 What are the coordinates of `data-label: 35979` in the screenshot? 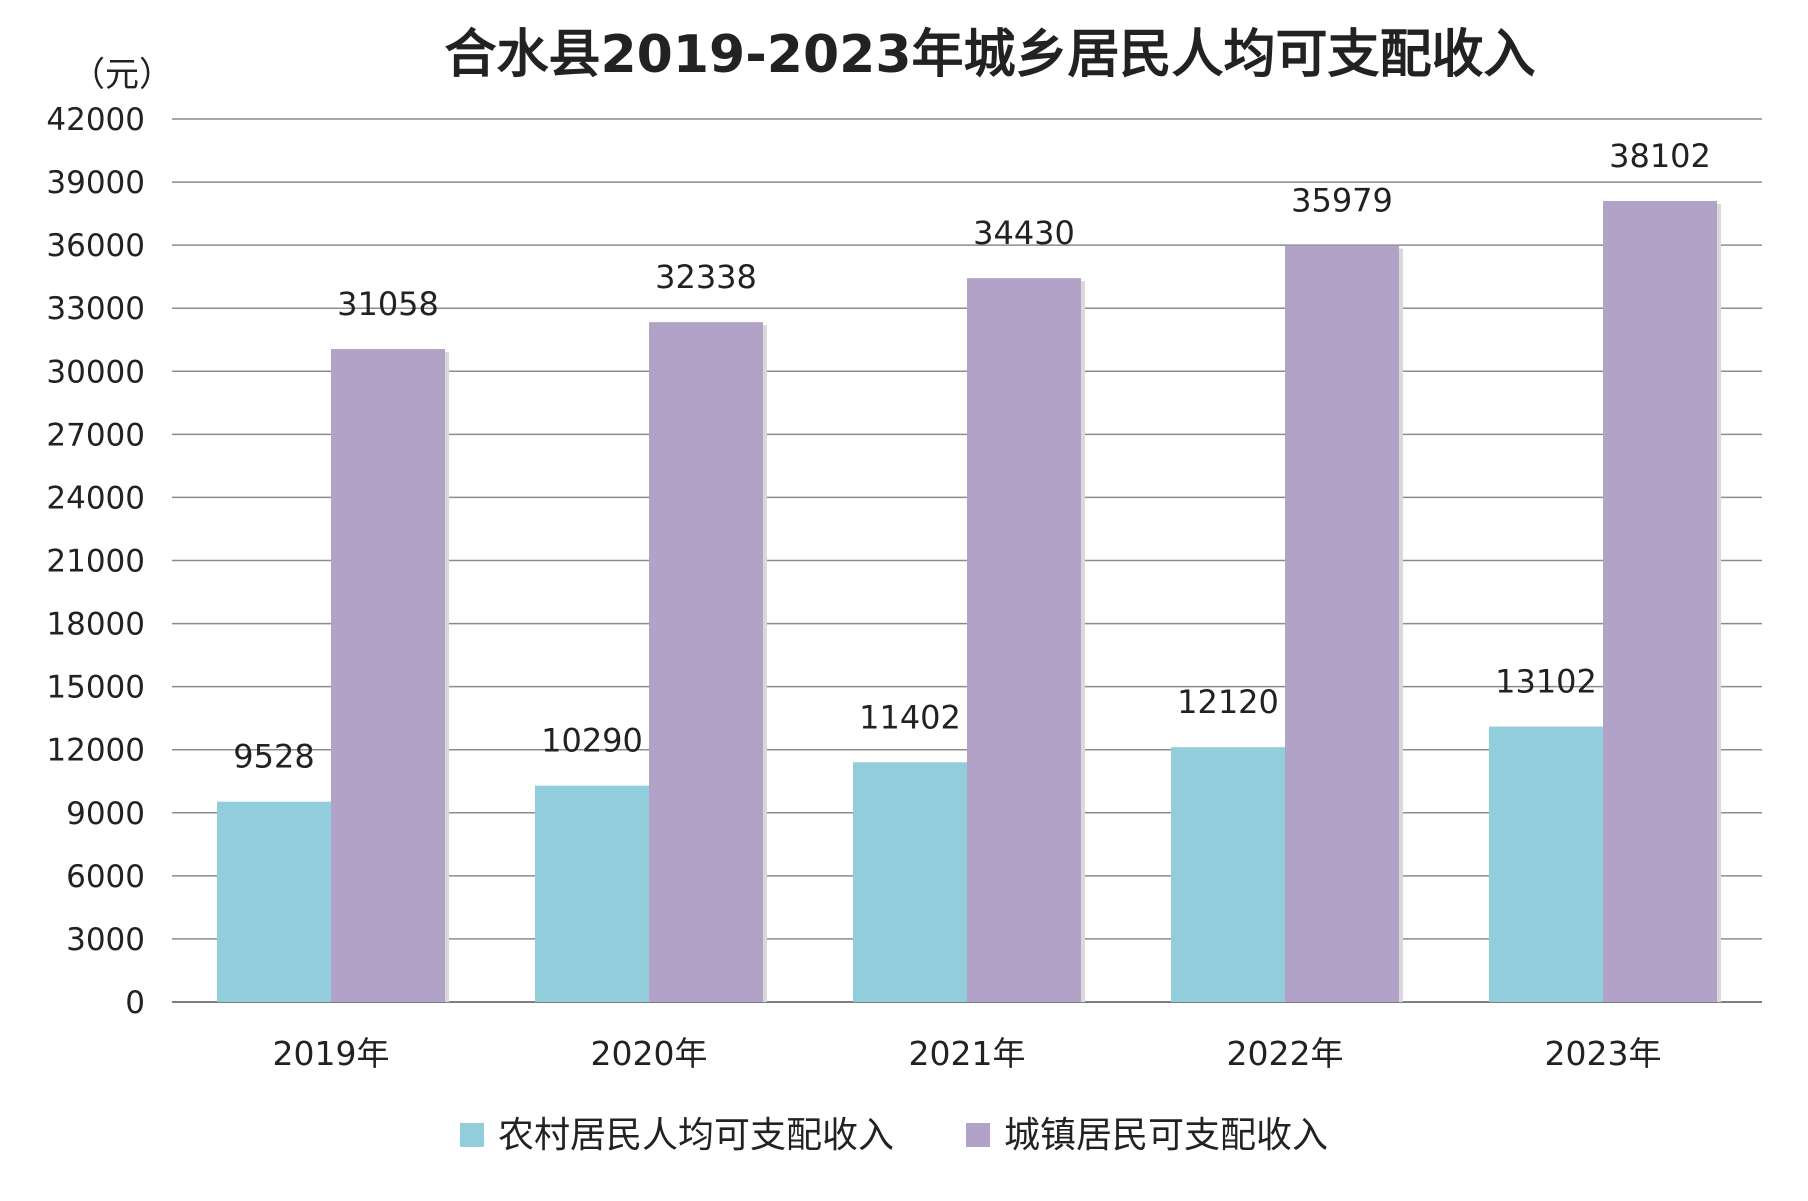 It's located at (1342, 201).